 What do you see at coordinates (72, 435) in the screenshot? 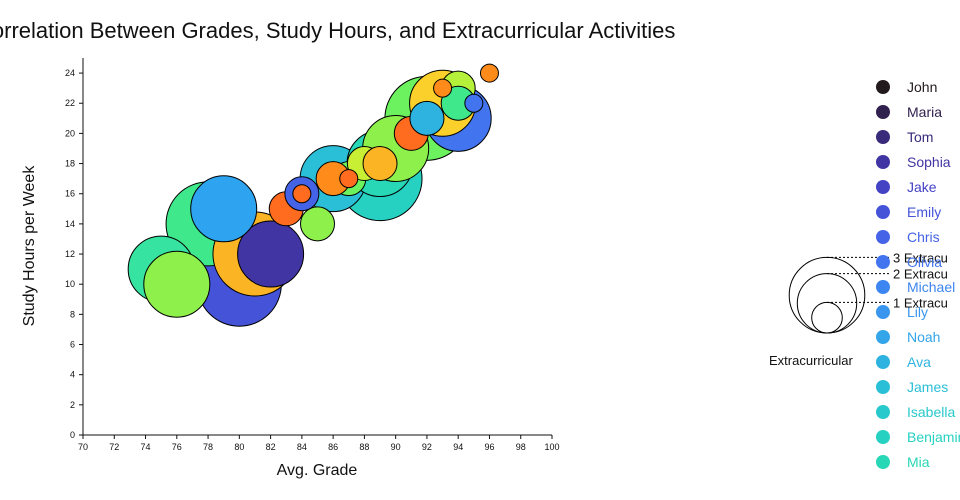
I see `y-tick-label: 0` at bounding box center [72, 435].